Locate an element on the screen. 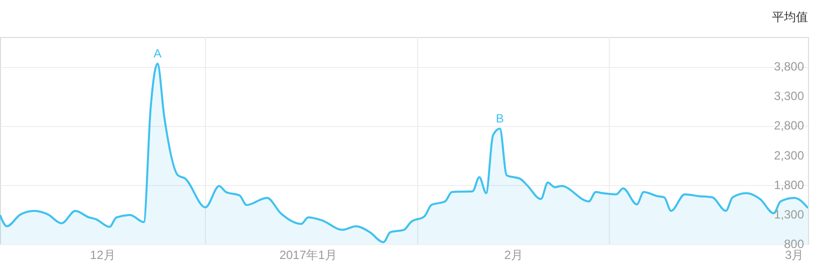 The image size is (823, 265). y-tick-label: 1,300 is located at coordinates (789, 214).